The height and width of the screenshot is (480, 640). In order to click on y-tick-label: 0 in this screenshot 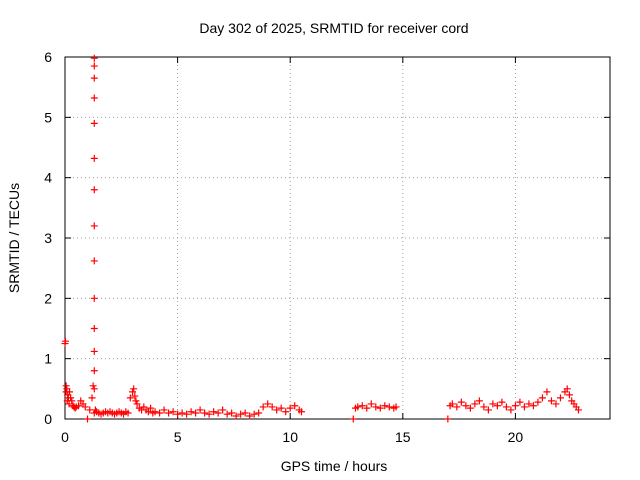, I will do `click(48, 419)`.